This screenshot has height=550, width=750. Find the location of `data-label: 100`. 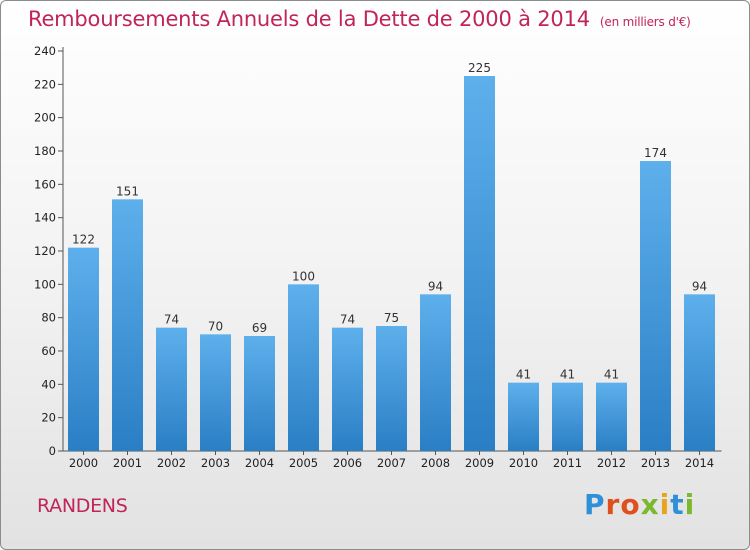

data-label: 100 is located at coordinates (303, 276).